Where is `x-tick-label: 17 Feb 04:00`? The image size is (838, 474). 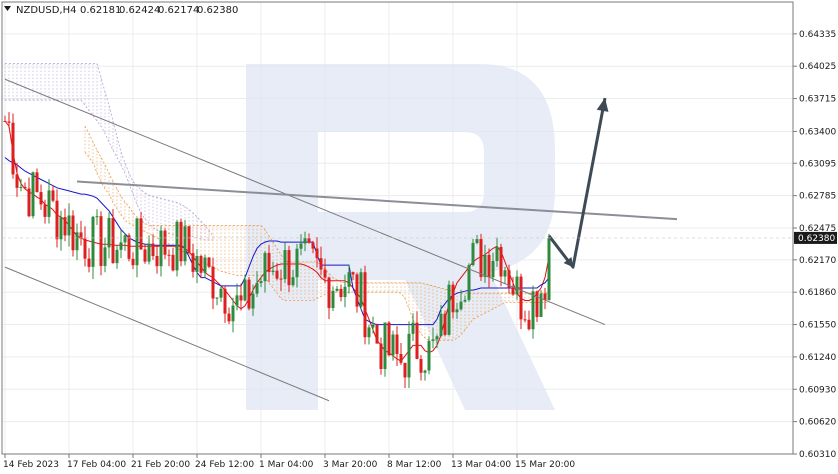 x-tick-label: 17 Feb 04:00 is located at coordinates (96, 465).